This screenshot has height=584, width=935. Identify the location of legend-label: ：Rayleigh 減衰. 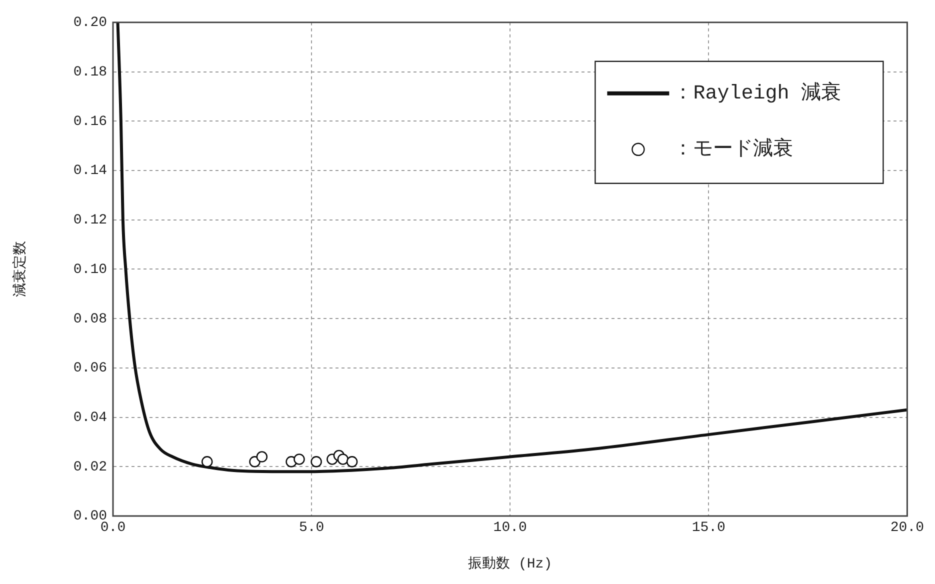
(757, 94).